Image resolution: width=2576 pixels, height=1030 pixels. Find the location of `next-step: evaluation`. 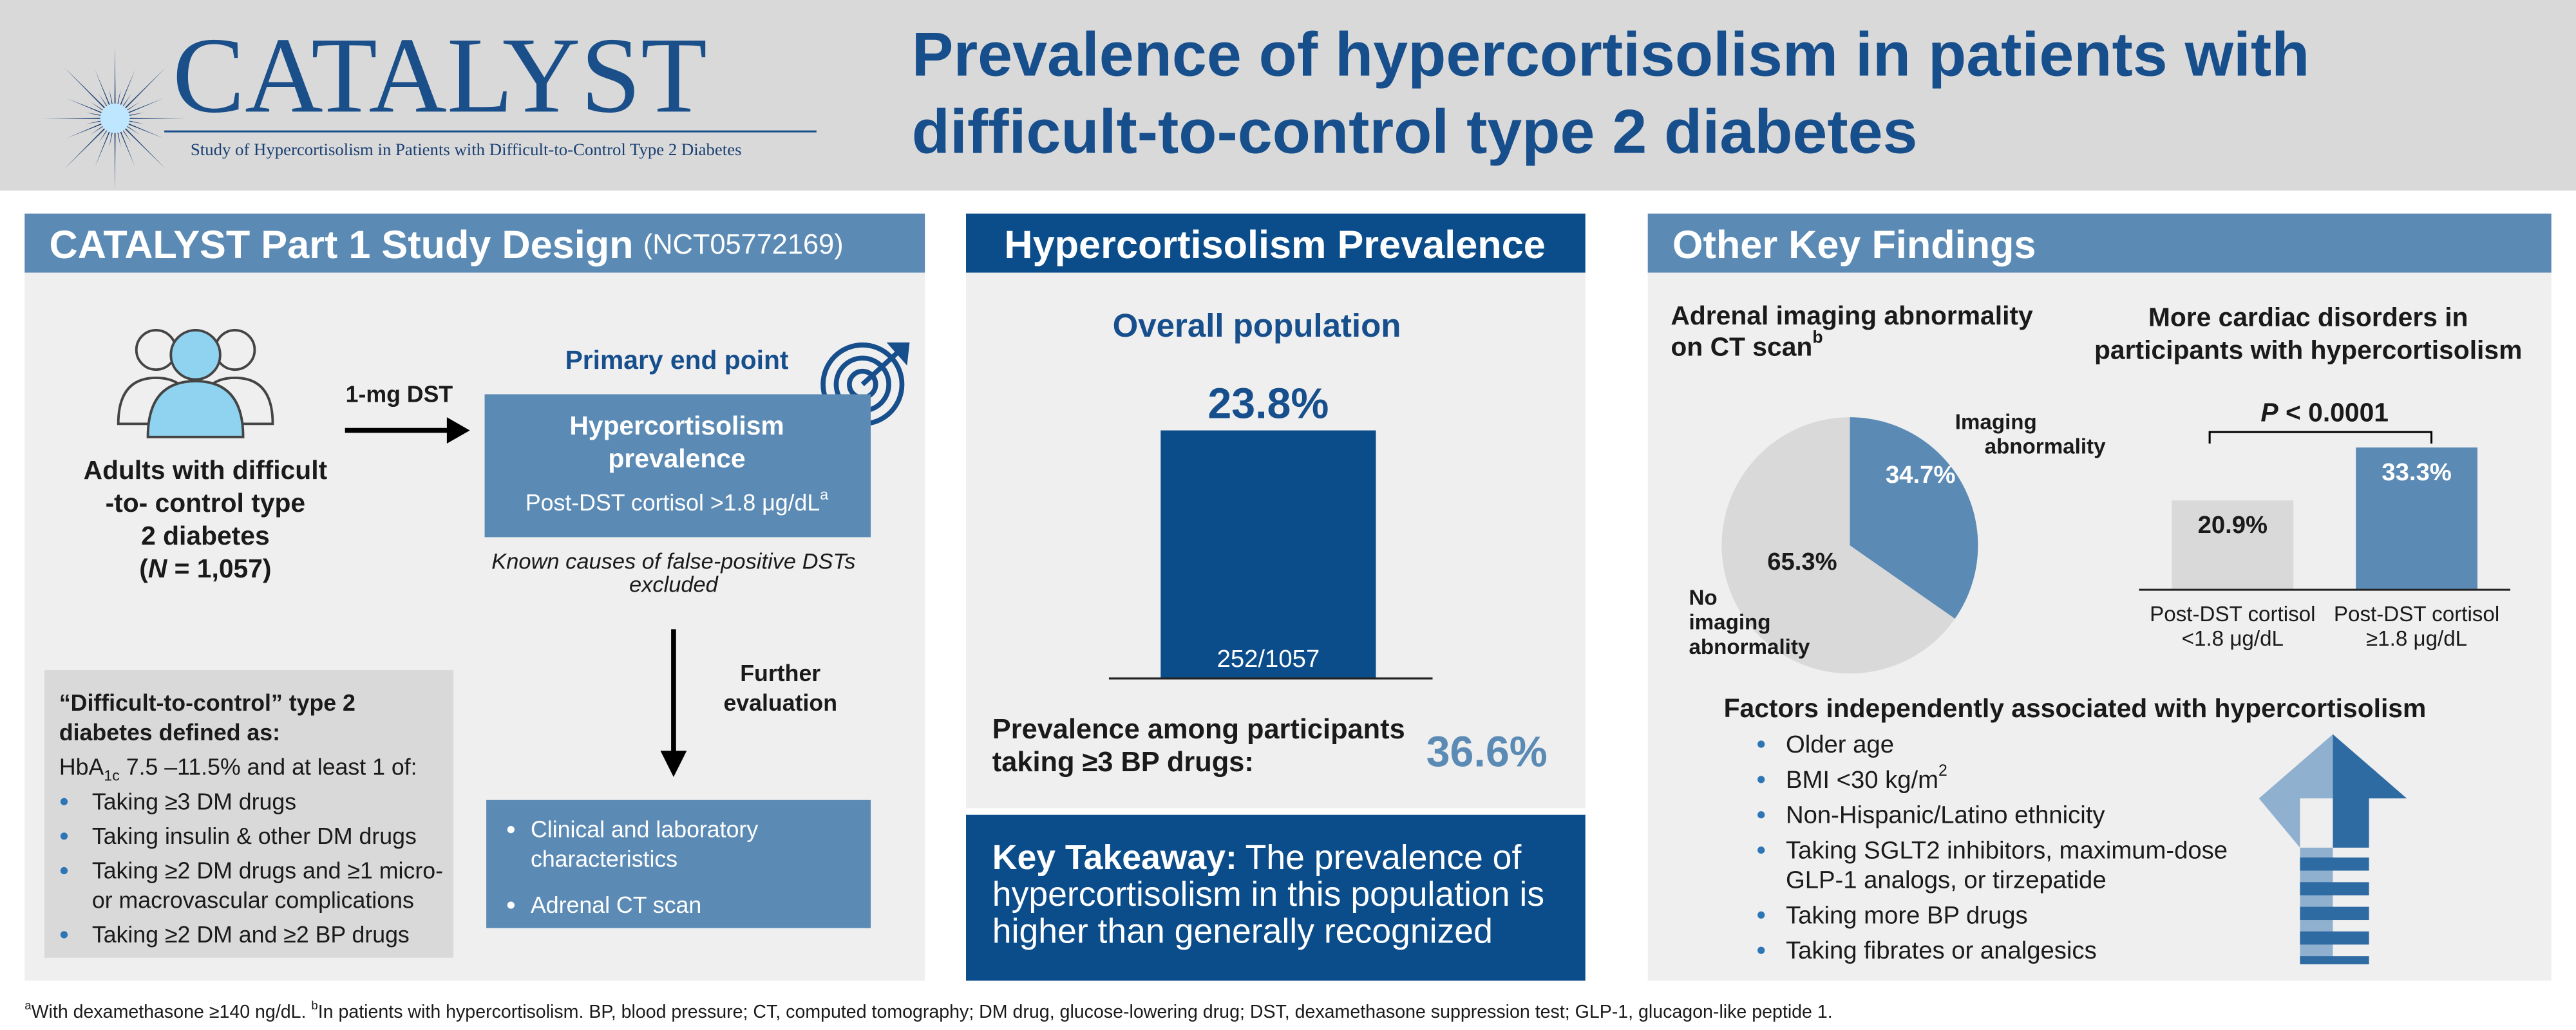

next-step: evaluation is located at coordinates (780, 703).